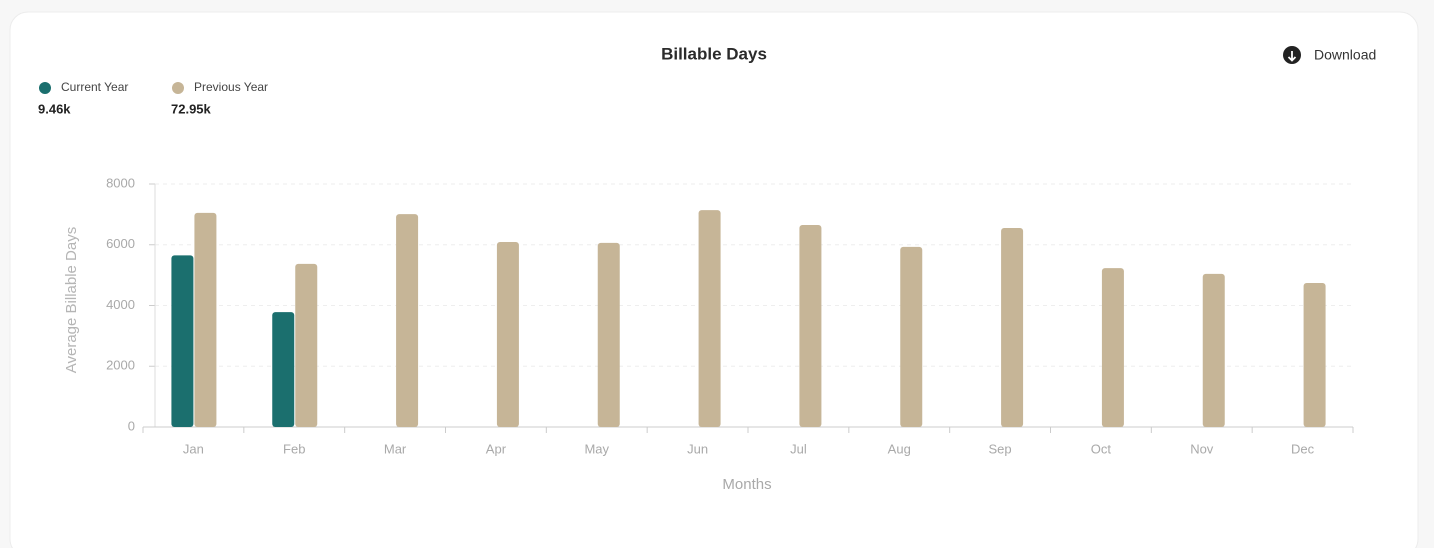 The width and height of the screenshot is (1434, 548). Describe the element at coordinates (71, 300) in the screenshot. I see `y-axis-title: Average Billable Days` at that location.